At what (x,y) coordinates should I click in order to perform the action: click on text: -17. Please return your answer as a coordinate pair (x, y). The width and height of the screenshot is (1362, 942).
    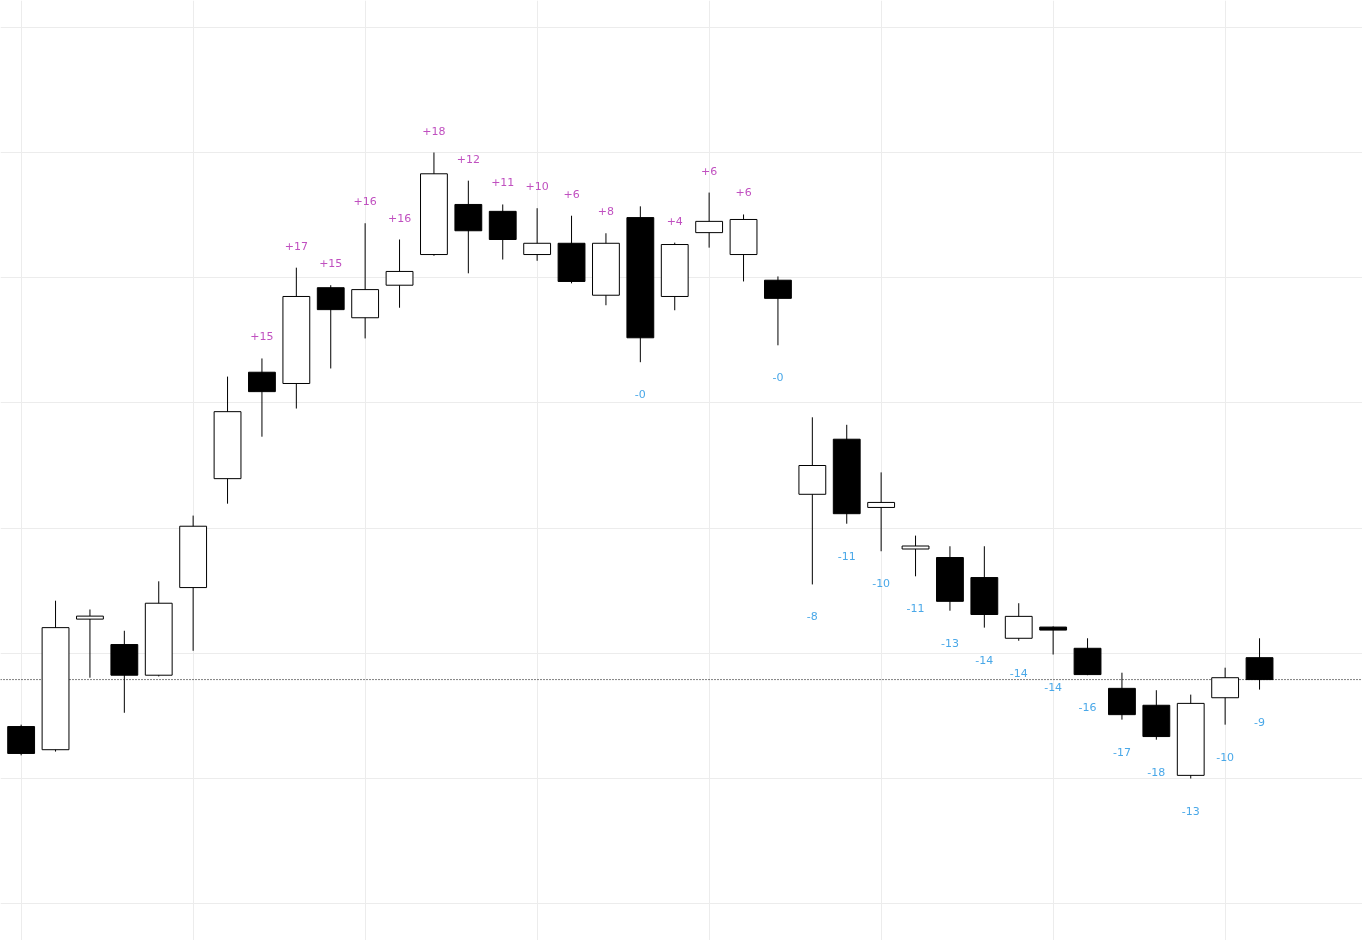
    Looking at the image, I should click on (1121, 752).